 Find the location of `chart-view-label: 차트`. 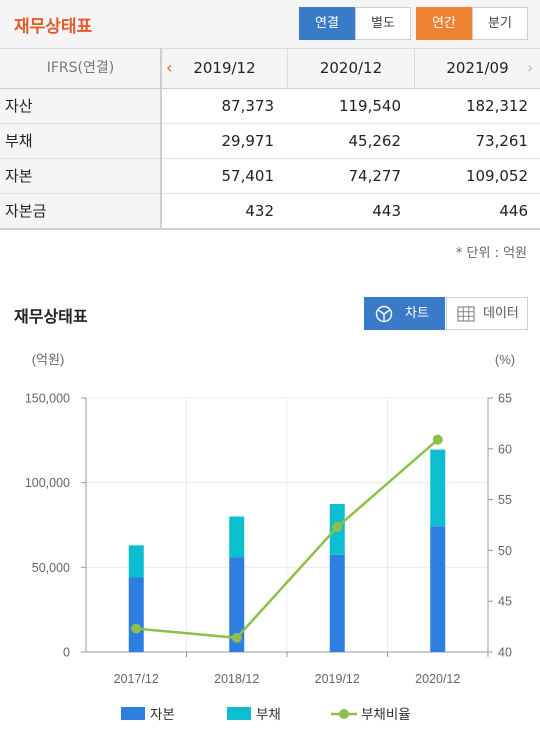

chart-view-label: 차트 is located at coordinates (417, 313).